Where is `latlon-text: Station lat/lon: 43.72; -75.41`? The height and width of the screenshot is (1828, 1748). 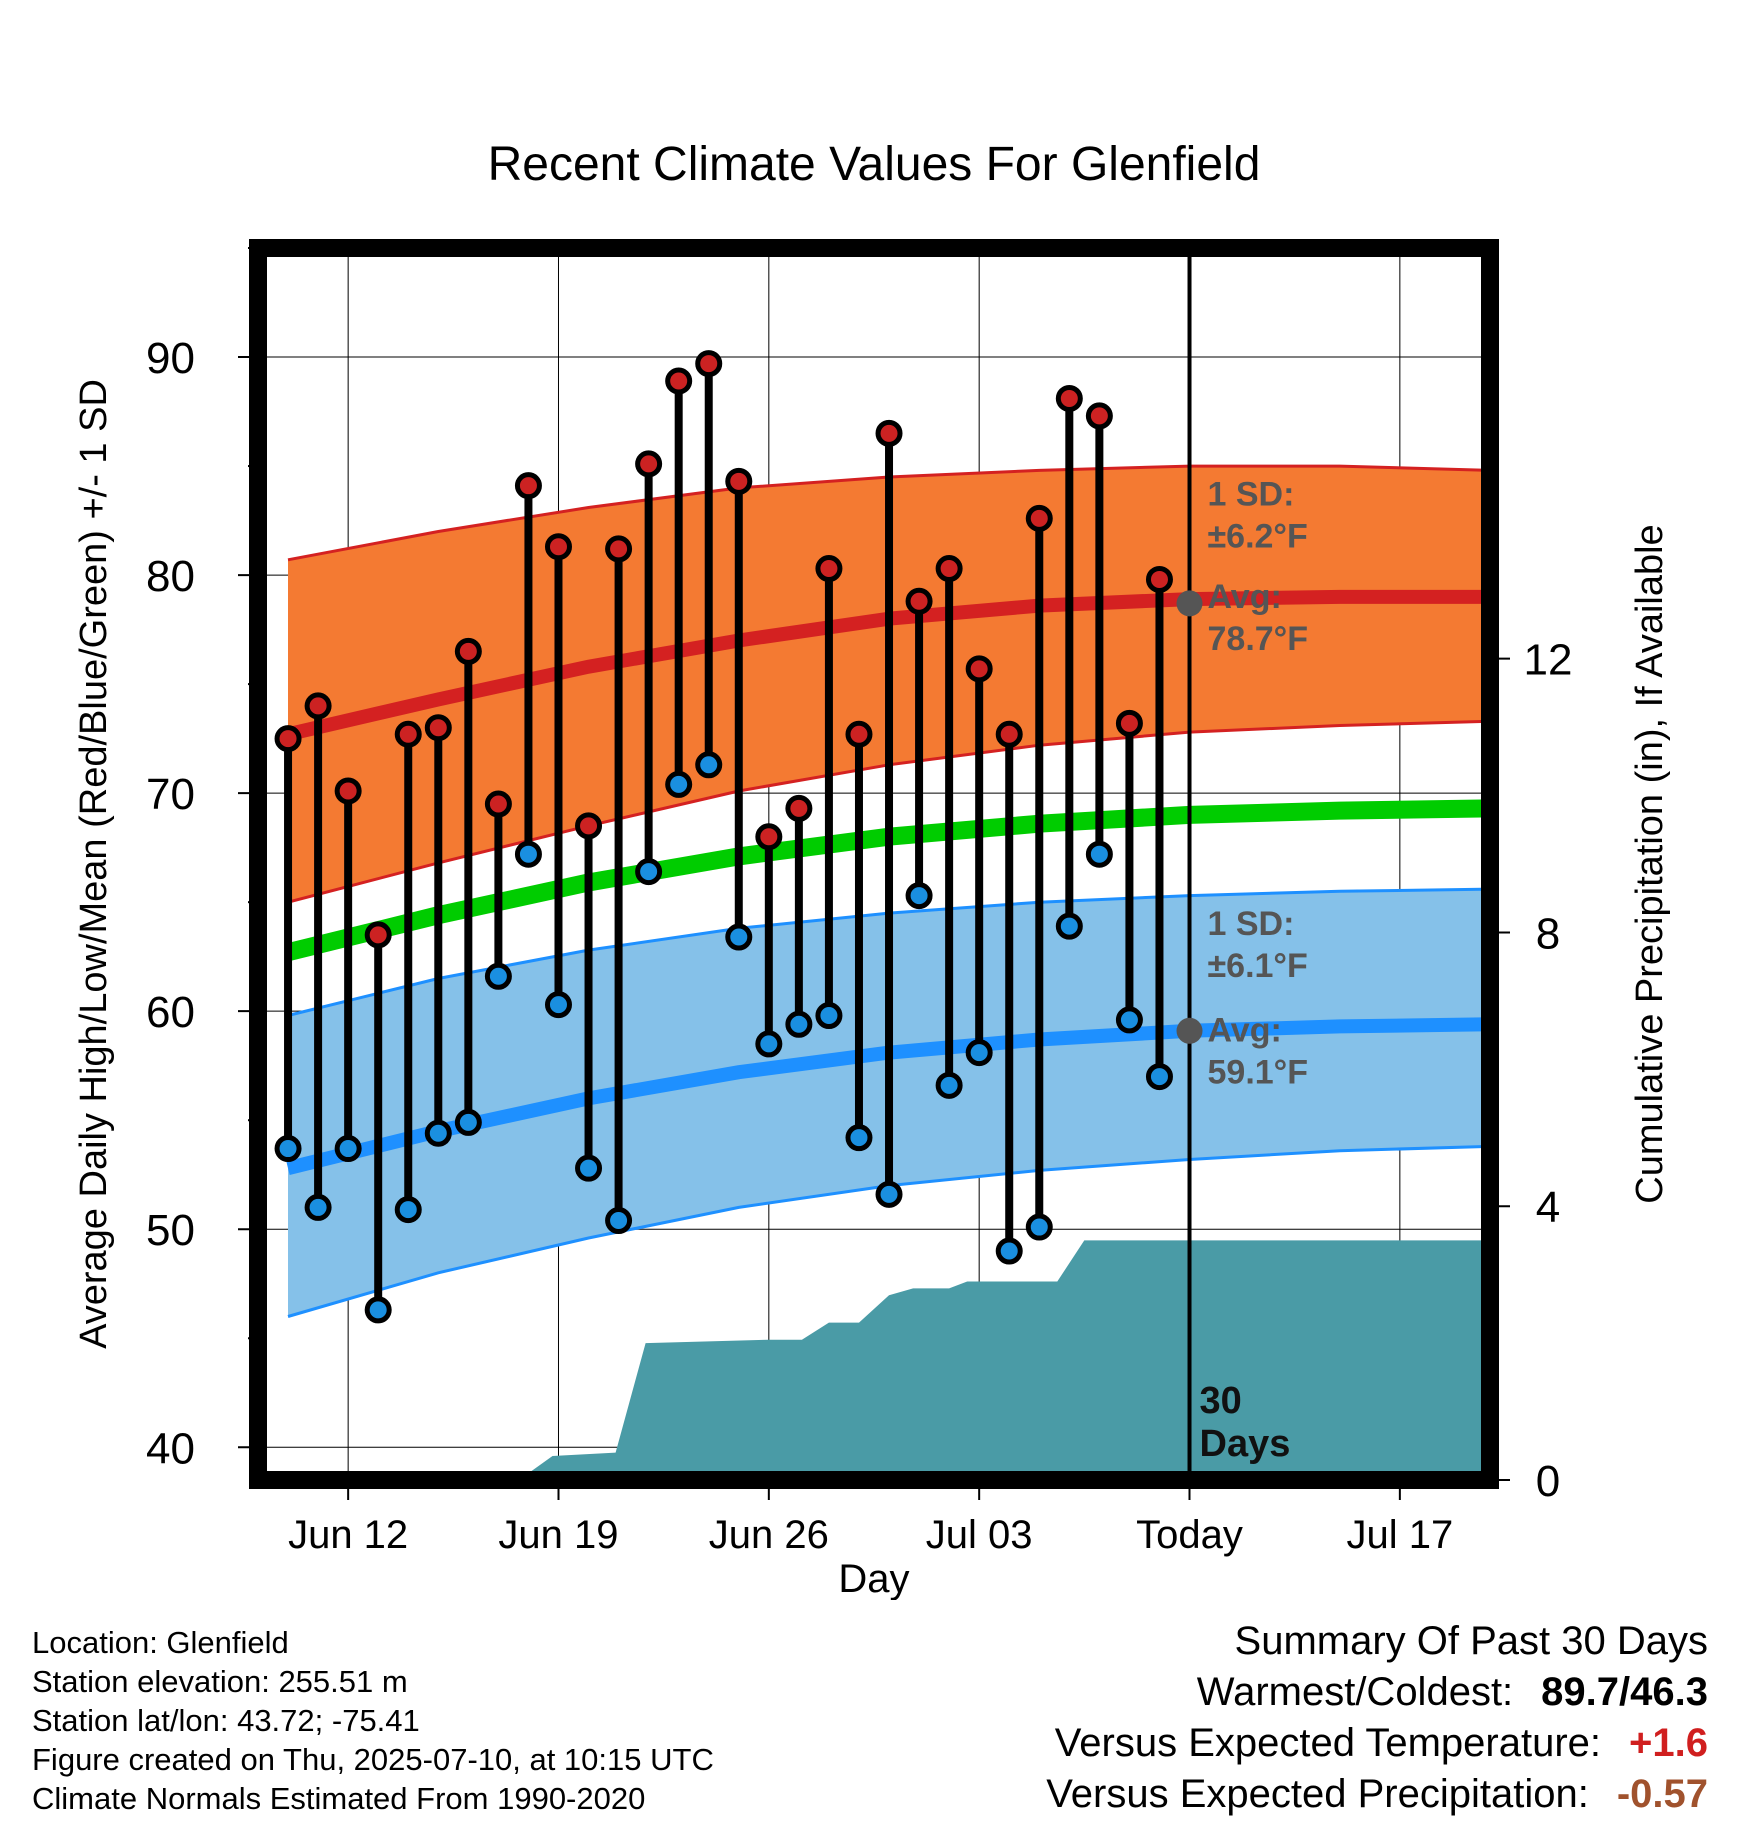 latlon-text: Station lat/lon: 43.72; -75.41 is located at coordinates (226, 1720).